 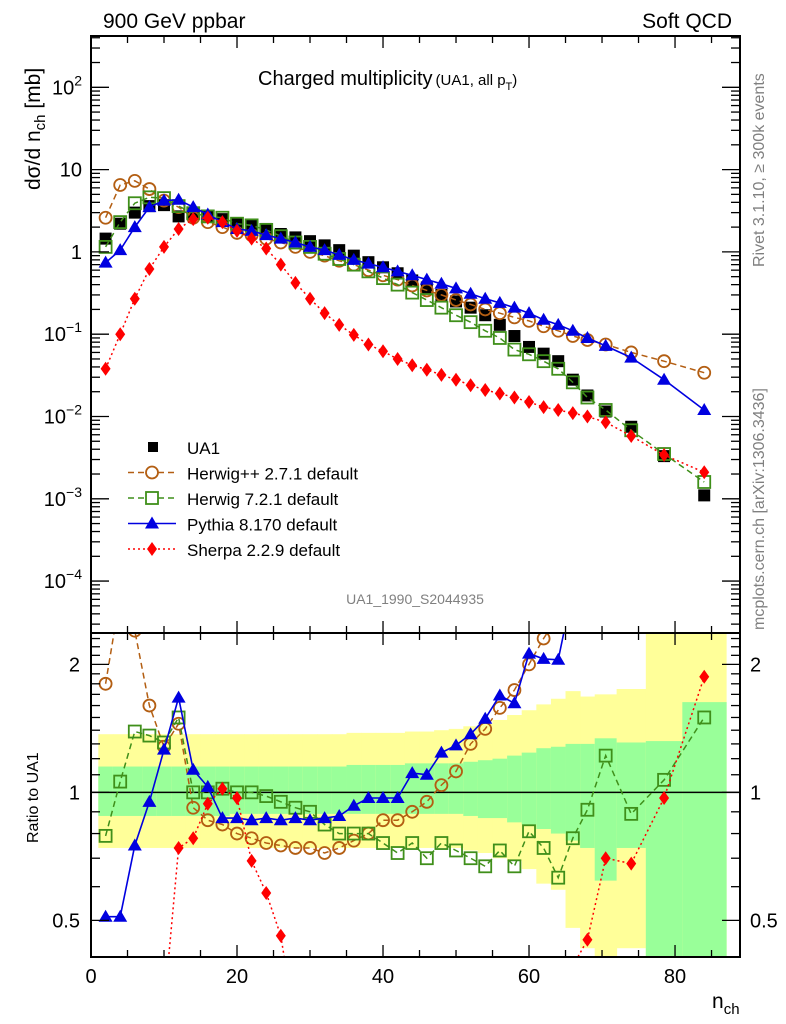 I want to click on legend-label: Pythia 8.170 default, so click(x=262, y=525).